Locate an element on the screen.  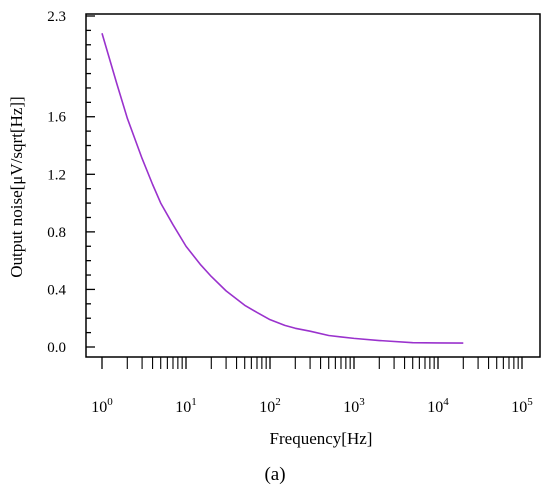
y-axis-label: Output noise[μV/sqrt[Hz]] is located at coordinates (16, 186).